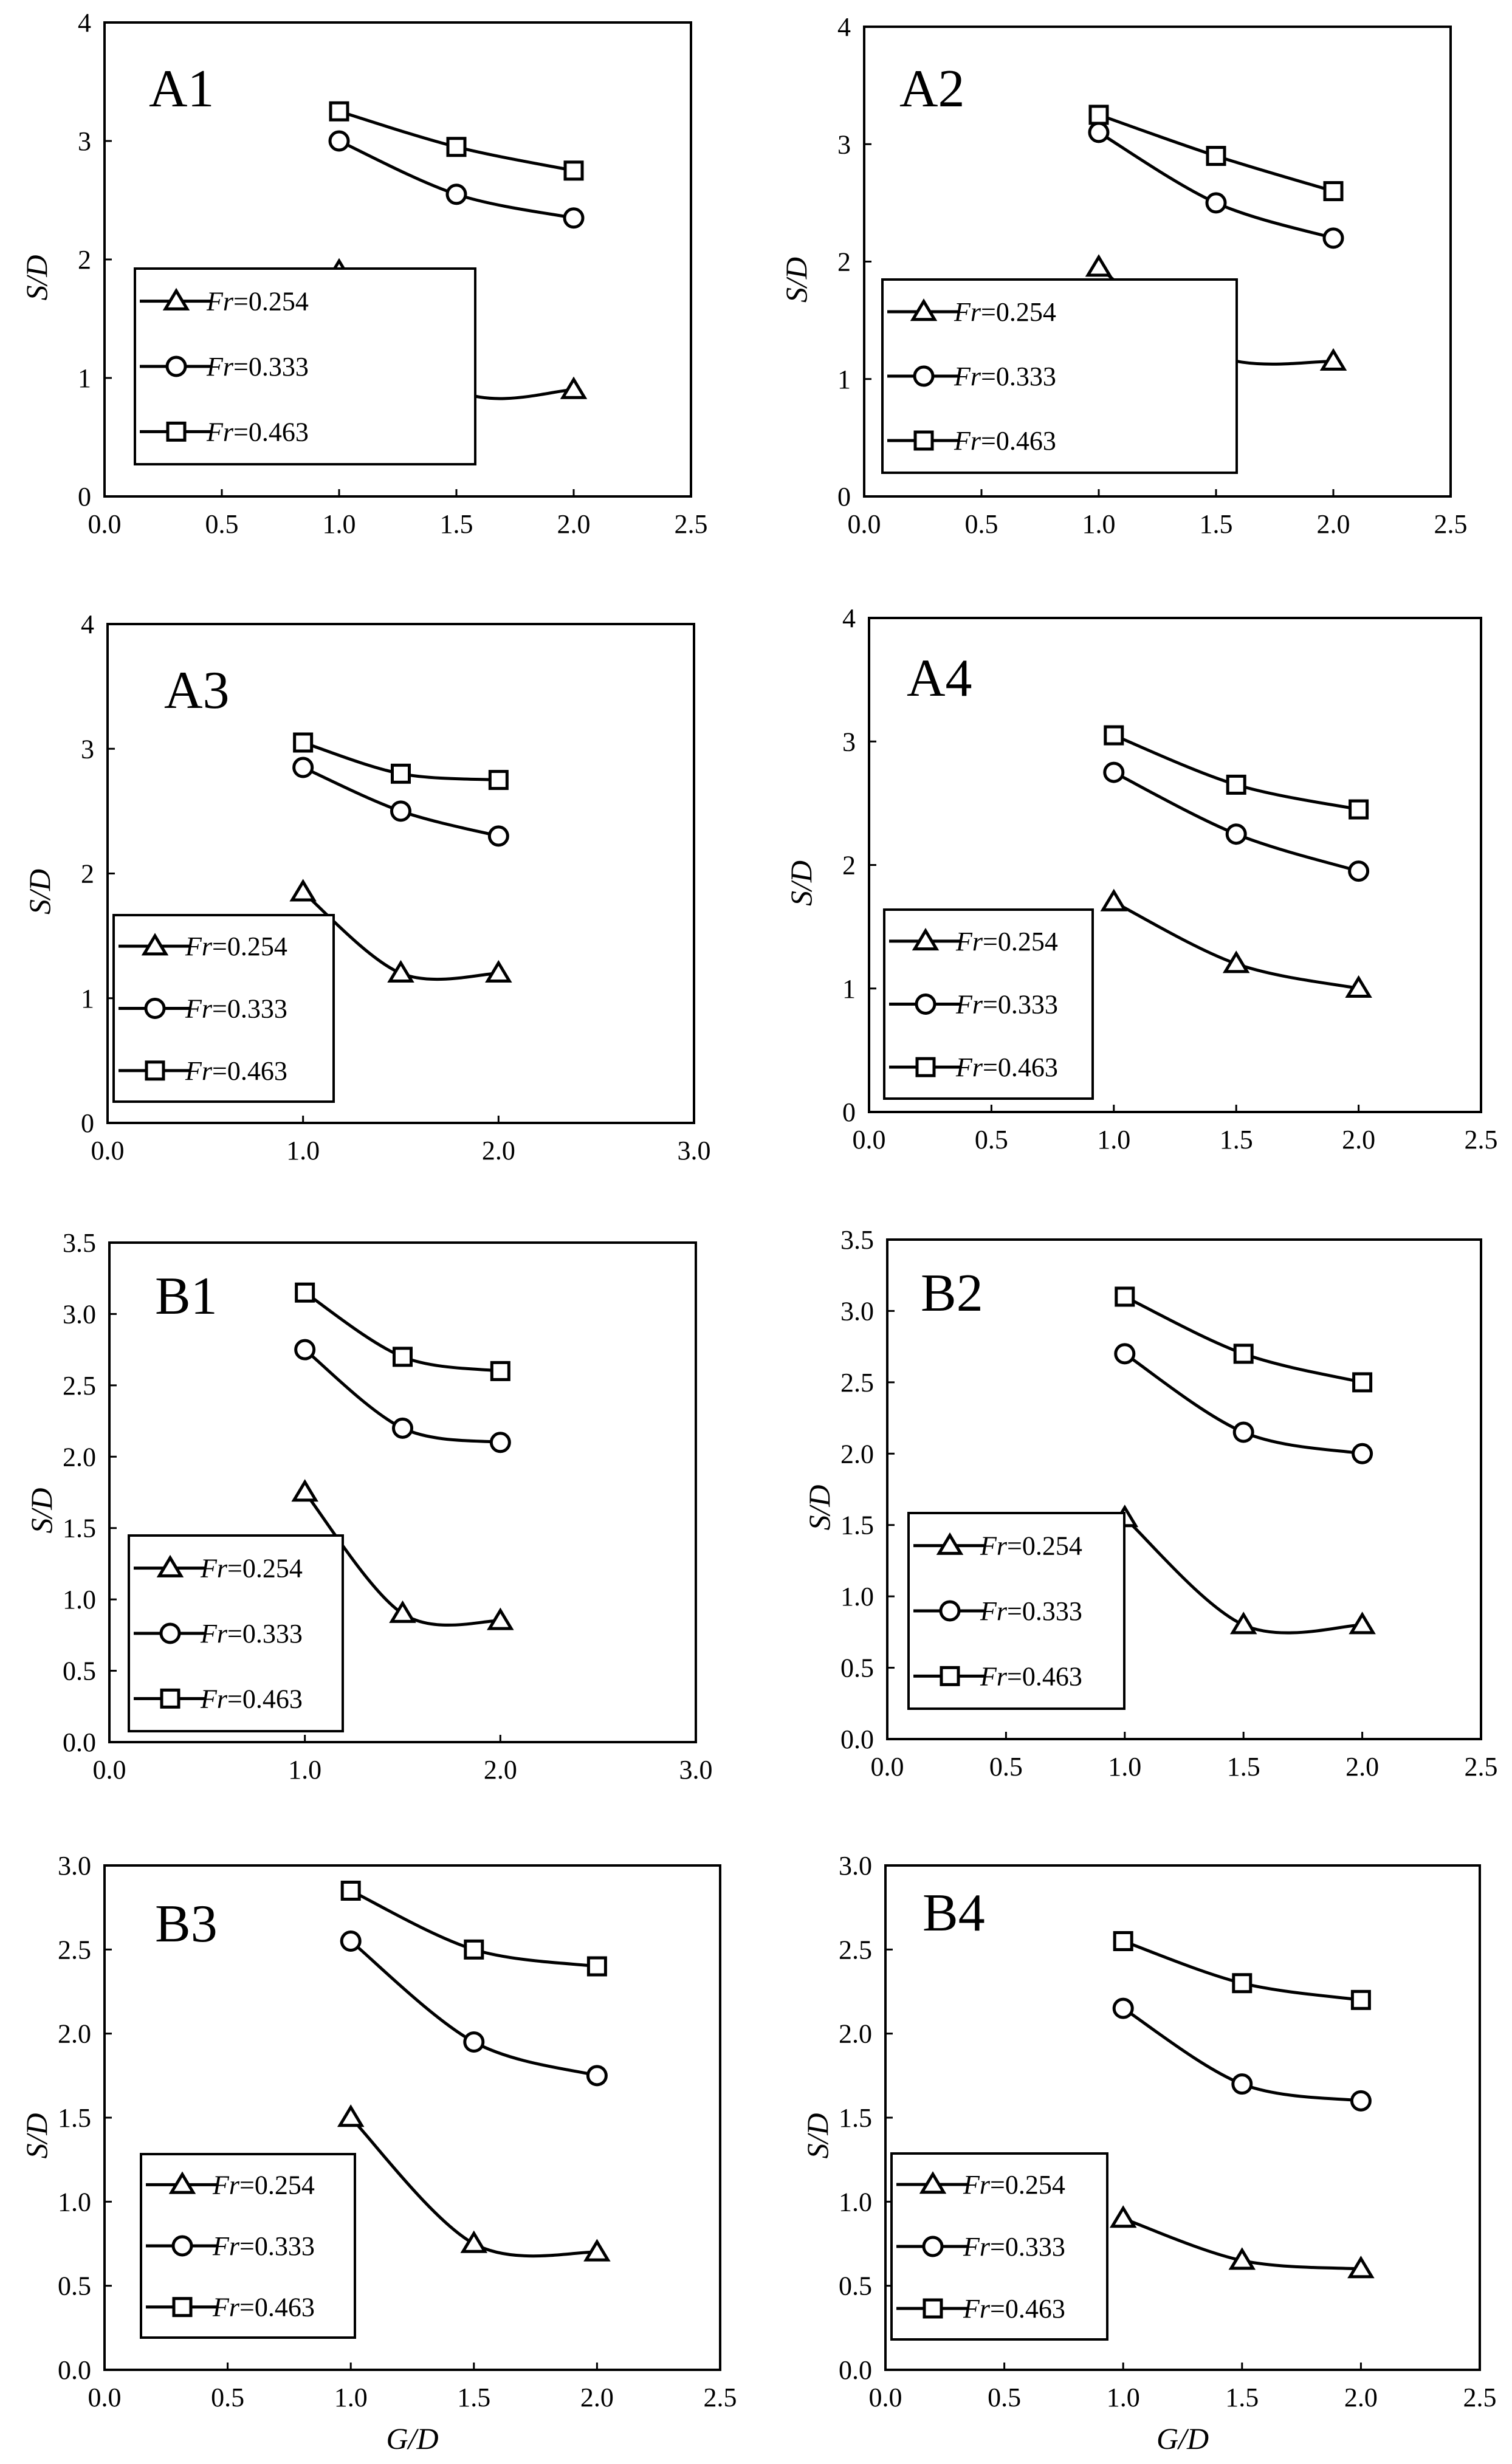  I want to click on x-tick-label: 3.0, so click(695, 1151).